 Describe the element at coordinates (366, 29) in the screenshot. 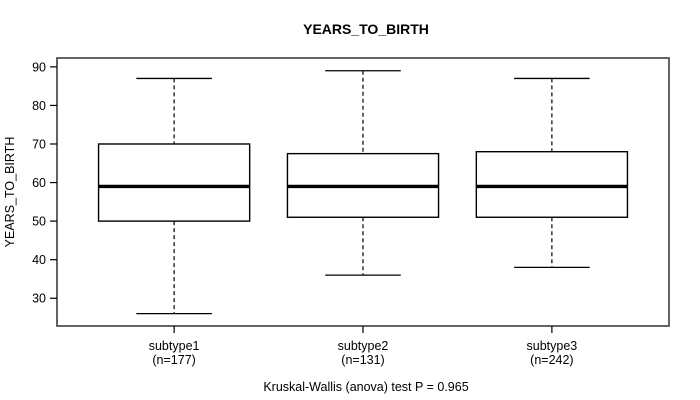

I see `chart-title: YEARS_TO_BIRTH` at that location.